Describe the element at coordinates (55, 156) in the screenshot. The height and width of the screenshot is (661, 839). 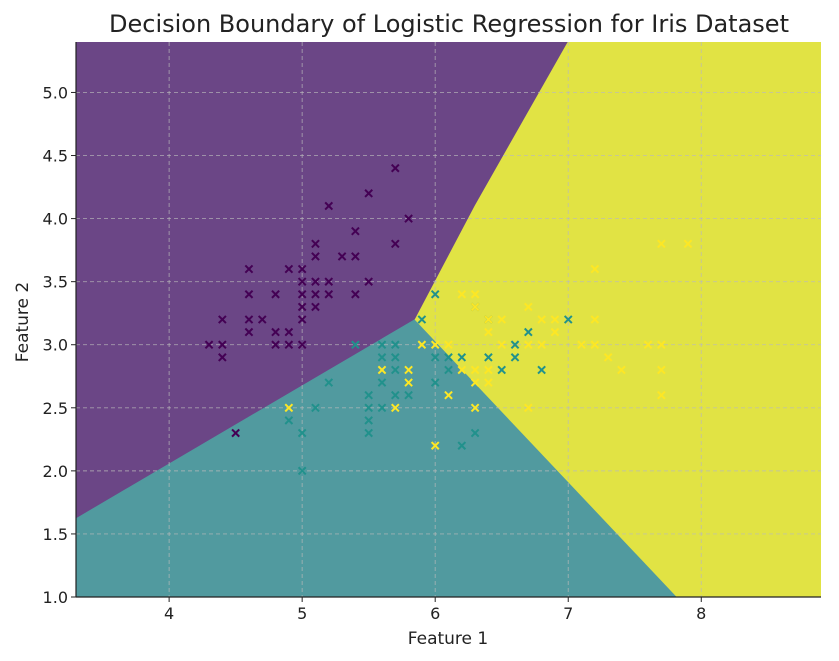
I see `y-tick-label: 4.5` at that location.